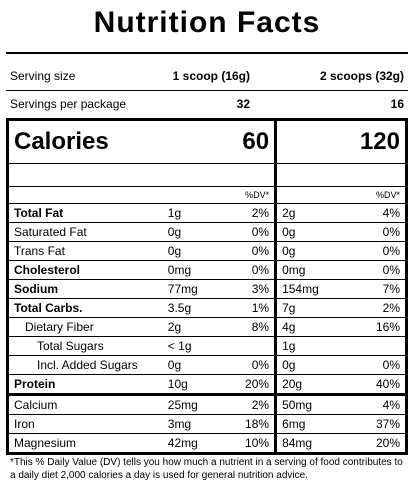 The height and width of the screenshot is (500, 414). I want to click on nutrient-name: Iron, so click(85, 424).